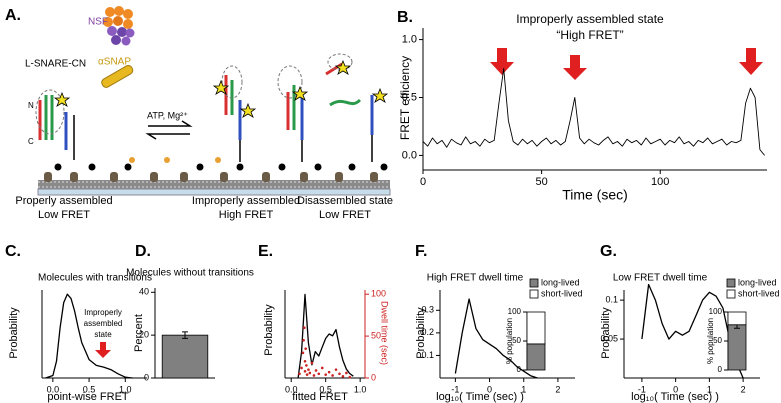 The width and height of the screenshot is (781, 403). Describe the element at coordinates (427, 332) in the screenshot. I see `y-tick-label: 0.2` at that location.